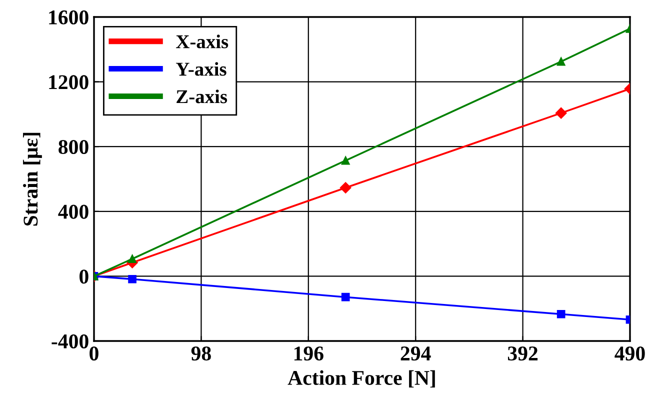 This screenshot has width=654, height=419. Describe the element at coordinates (73, 211) in the screenshot. I see `y-tick-label: 400` at that location.